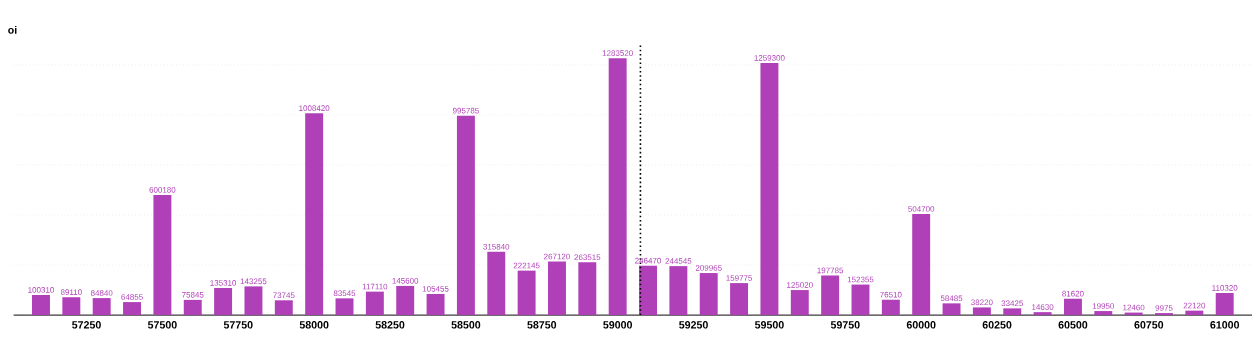 The image size is (1257, 338). Describe the element at coordinates (314, 325) in the screenshot. I see `x-tick-label: 58000` at that location.